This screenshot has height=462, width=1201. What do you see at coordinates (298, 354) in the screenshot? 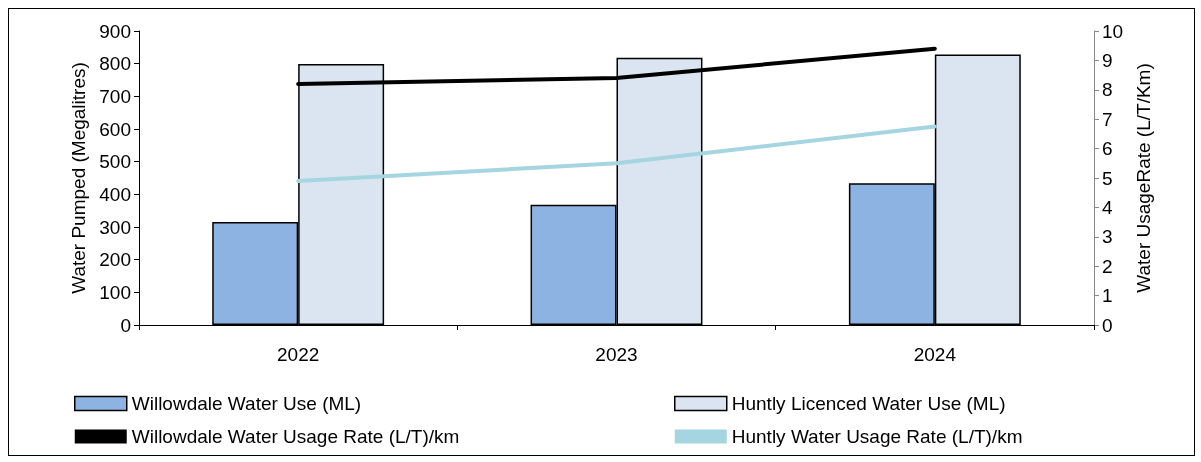
I see `x-tick-label: 2022` at bounding box center [298, 354].